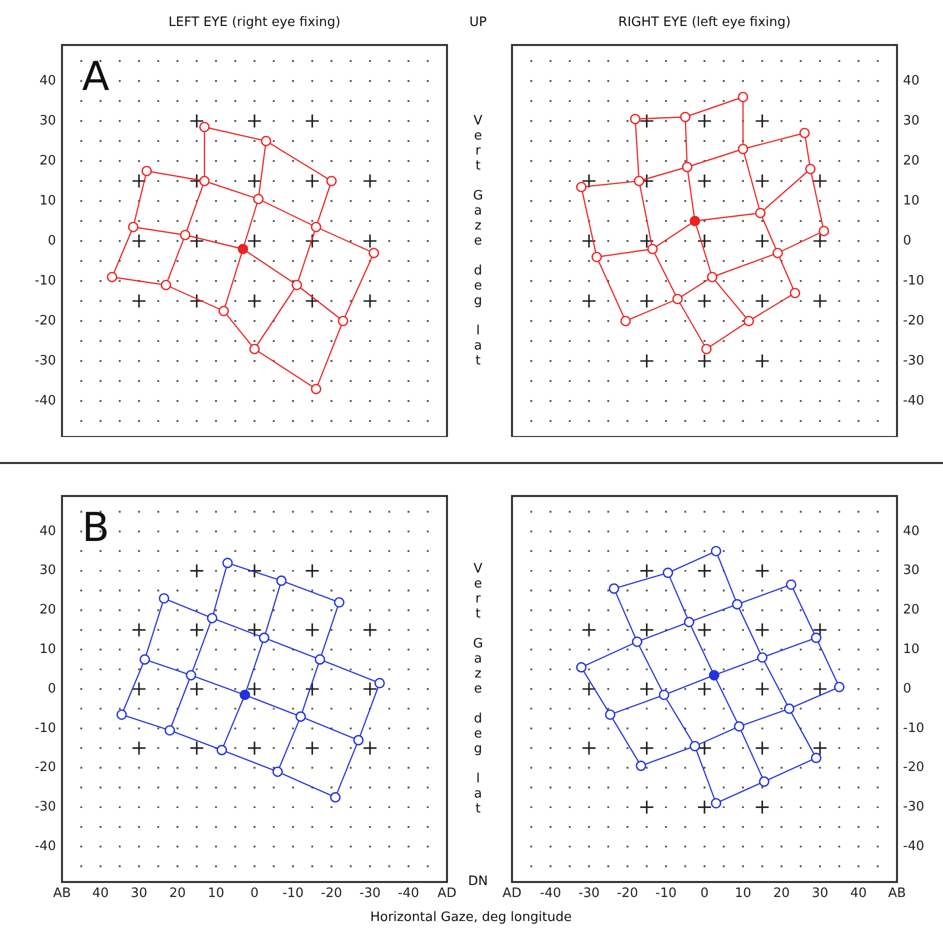 The height and width of the screenshot is (947, 943). I want to click on text: DN, so click(478, 881).